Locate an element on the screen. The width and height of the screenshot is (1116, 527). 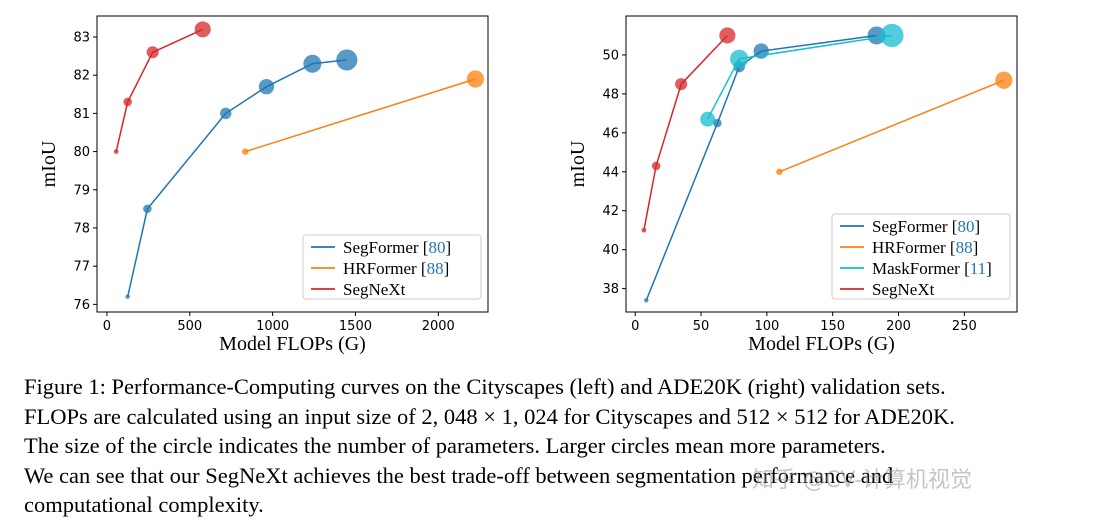
x-tick-label: 150 is located at coordinates (832, 326).